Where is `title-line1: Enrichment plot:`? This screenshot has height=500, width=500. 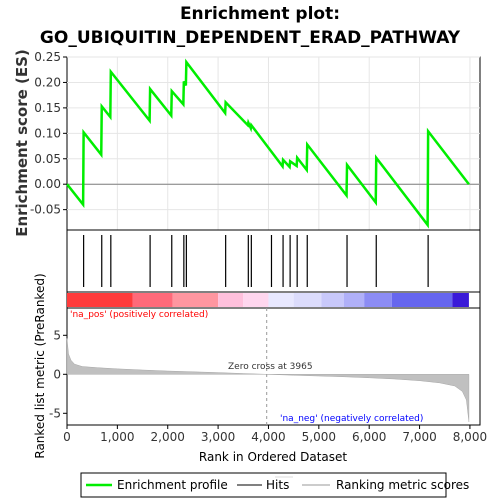
title-line1: Enrichment plot: is located at coordinates (260, 14).